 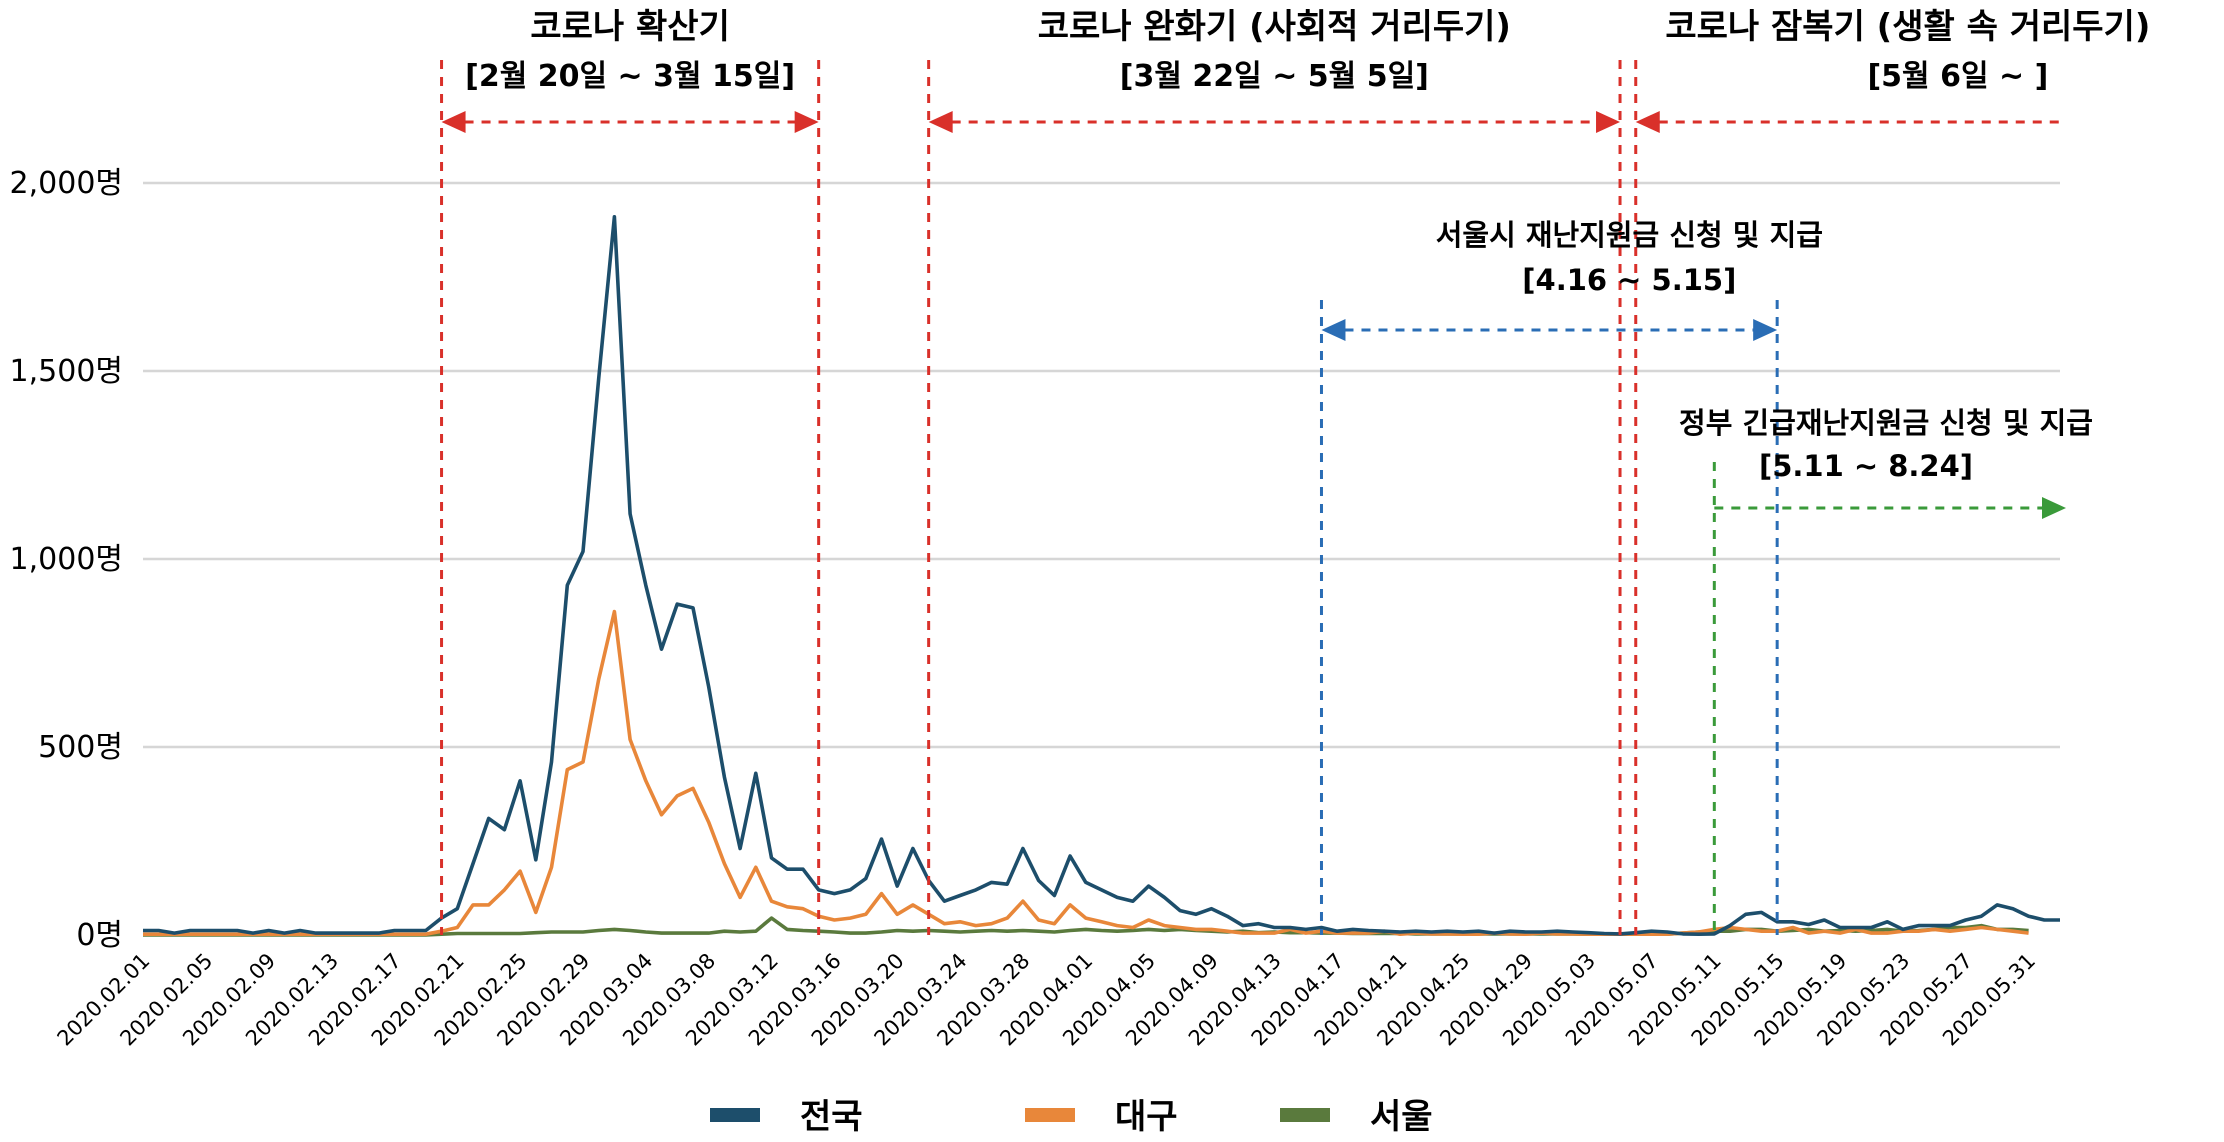 What do you see at coordinates (80, 747) in the screenshot?
I see `y-tick-label: 500명` at bounding box center [80, 747].